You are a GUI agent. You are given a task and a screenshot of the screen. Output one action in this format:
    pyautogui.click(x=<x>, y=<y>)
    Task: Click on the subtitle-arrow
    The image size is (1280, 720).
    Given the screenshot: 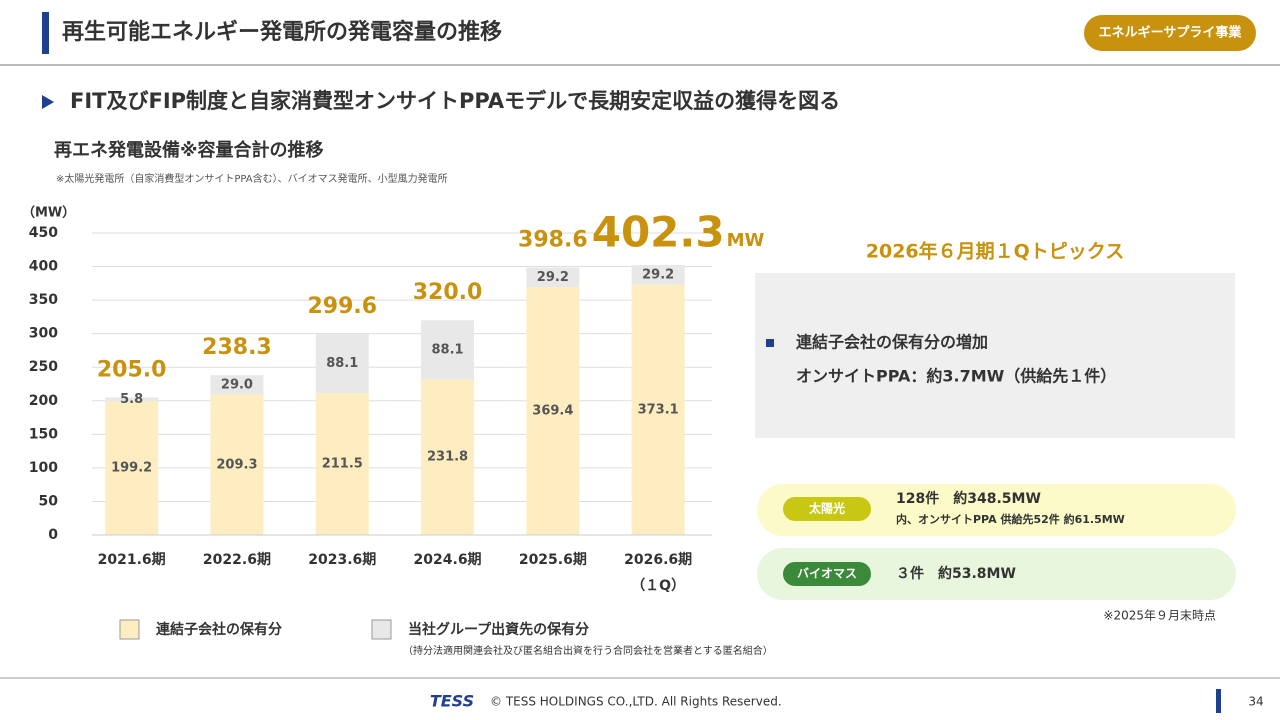 What is the action you would take?
    pyautogui.click(x=48, y=102)
    